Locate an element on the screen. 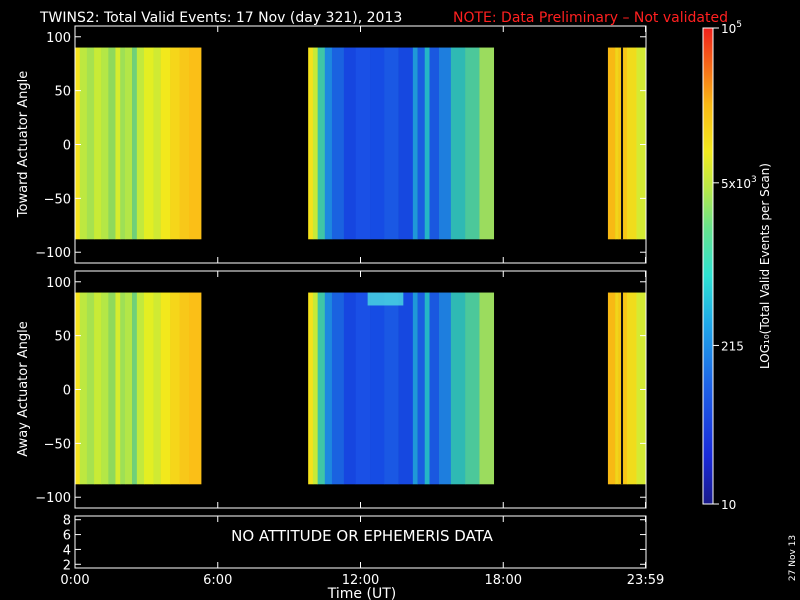 The image size is (800, 600). x-tick-label: 23:59 is located at coordinates (645, 580).